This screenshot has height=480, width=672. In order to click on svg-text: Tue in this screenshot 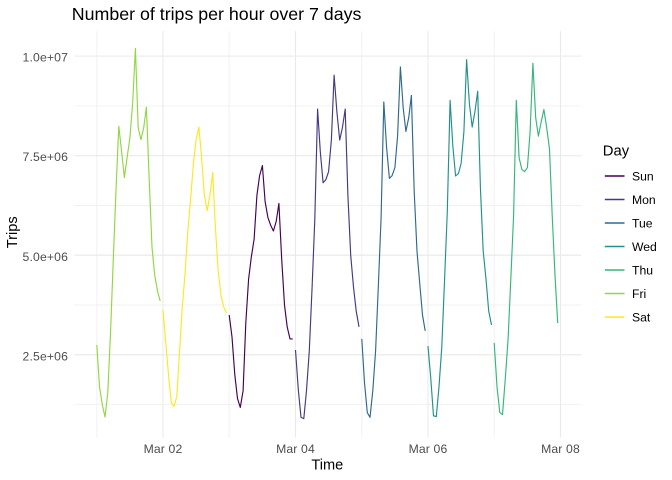, I will do `click(642, 223)`.